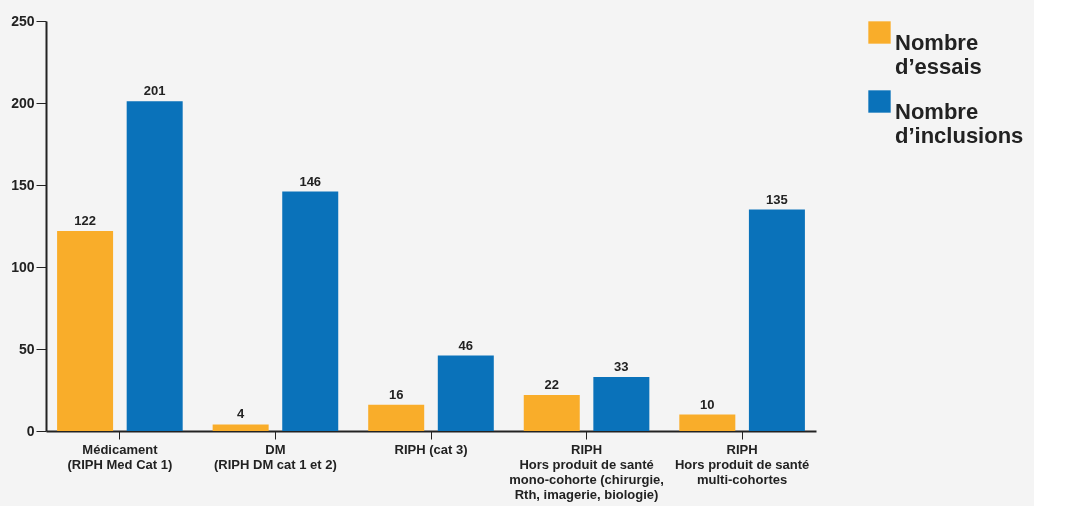 This screenshot has height=524, width=1067. I want to click on y-tick-label: 100, so click(23, 266).